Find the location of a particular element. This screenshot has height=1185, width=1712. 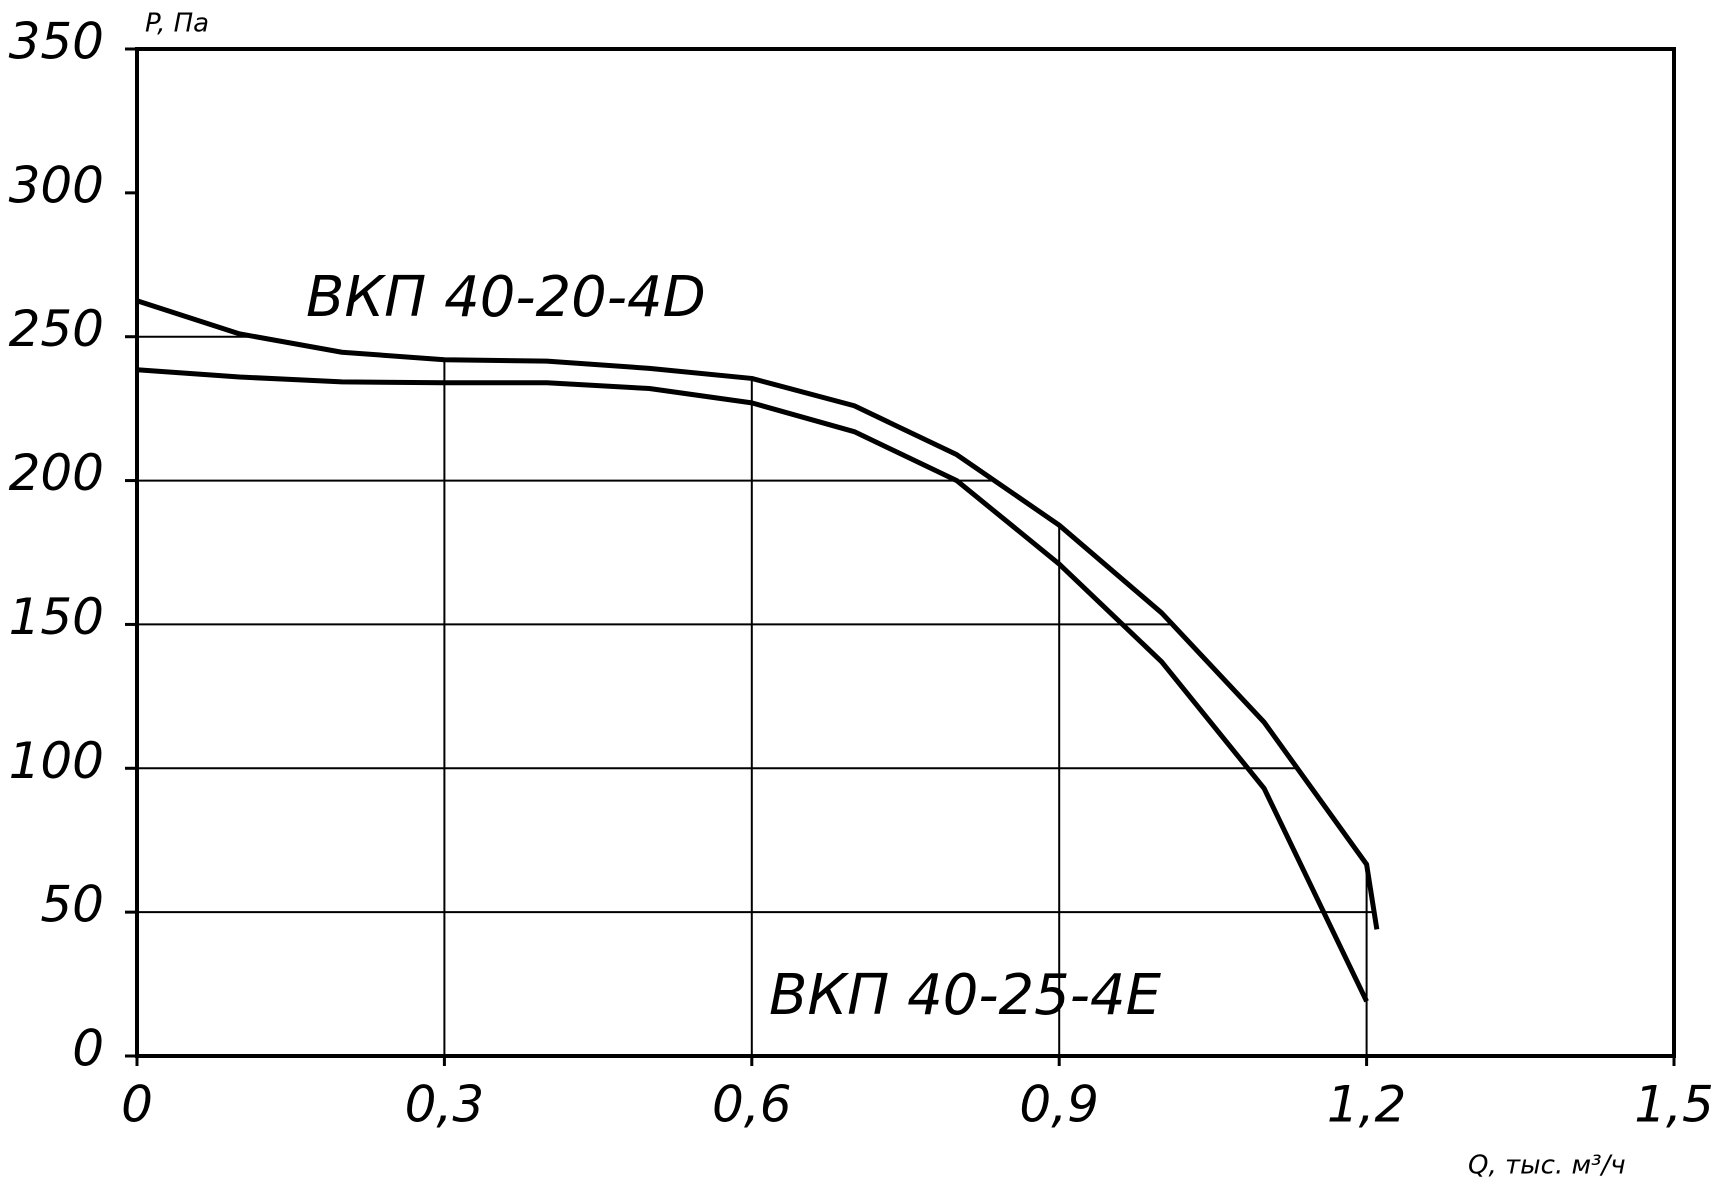

y-tick-label: 0 is located at coordinates (88, 1049).